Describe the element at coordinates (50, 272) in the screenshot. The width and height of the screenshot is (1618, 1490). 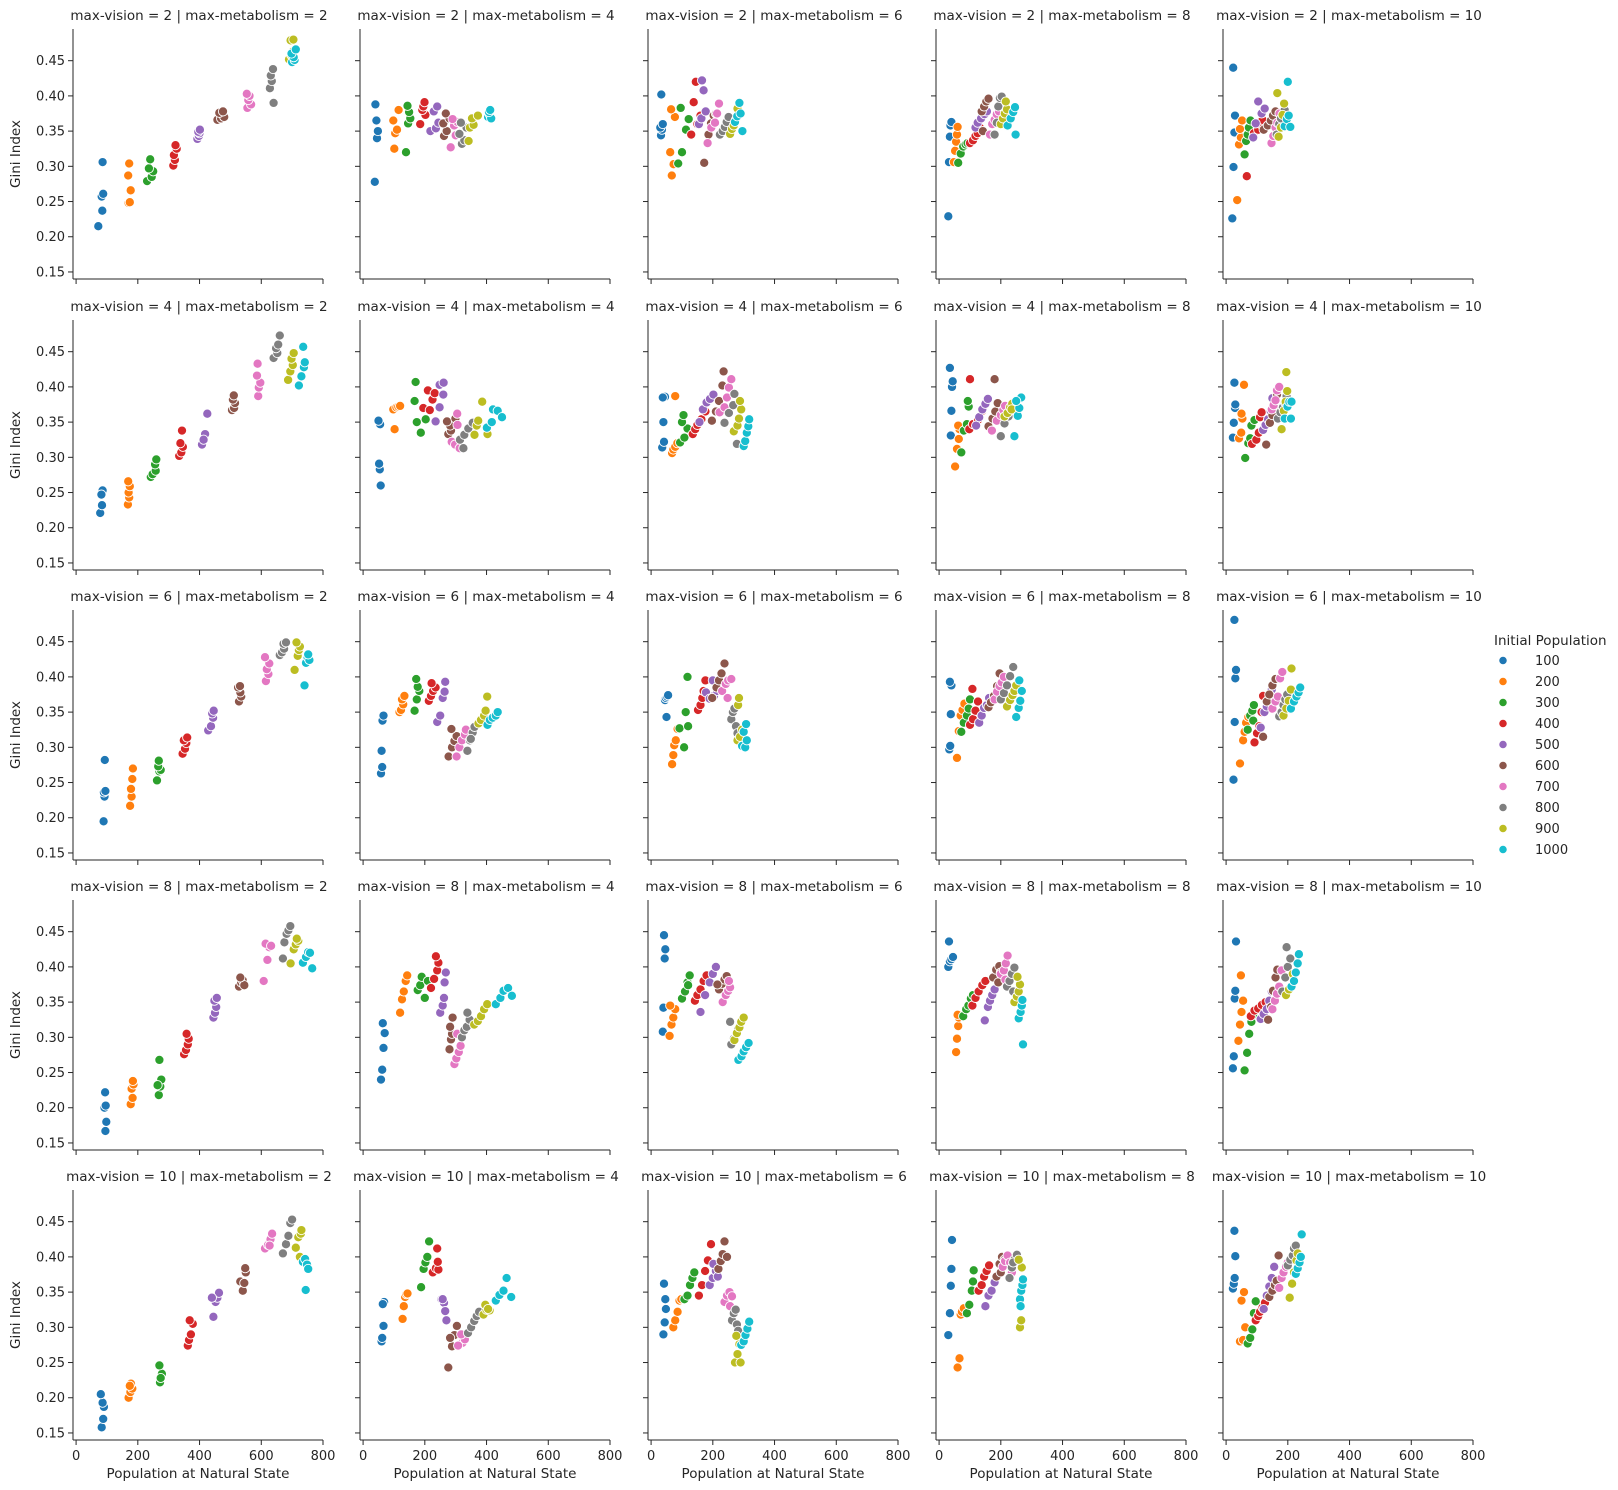
I see `y-tick-label: 0.15` at that location.